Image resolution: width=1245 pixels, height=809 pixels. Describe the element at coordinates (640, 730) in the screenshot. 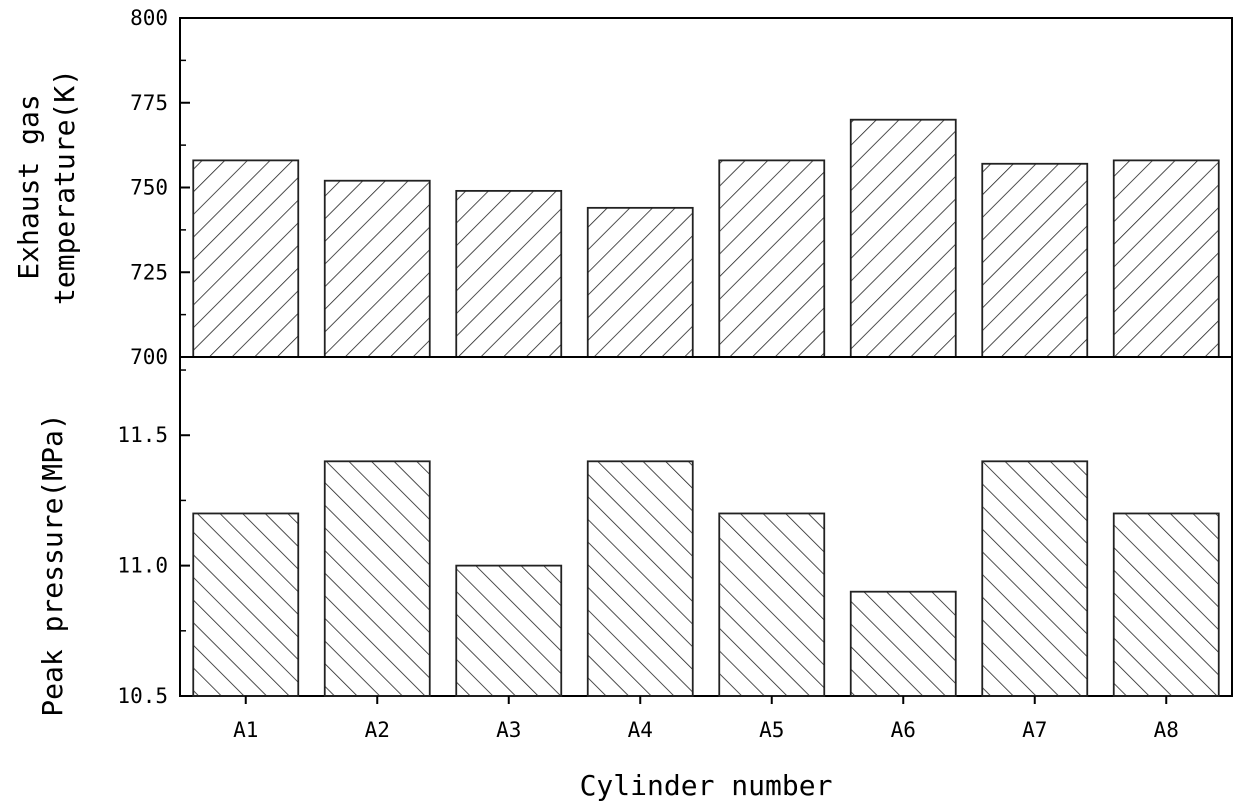

I see `x-tick-label-a4: A4` at that location.